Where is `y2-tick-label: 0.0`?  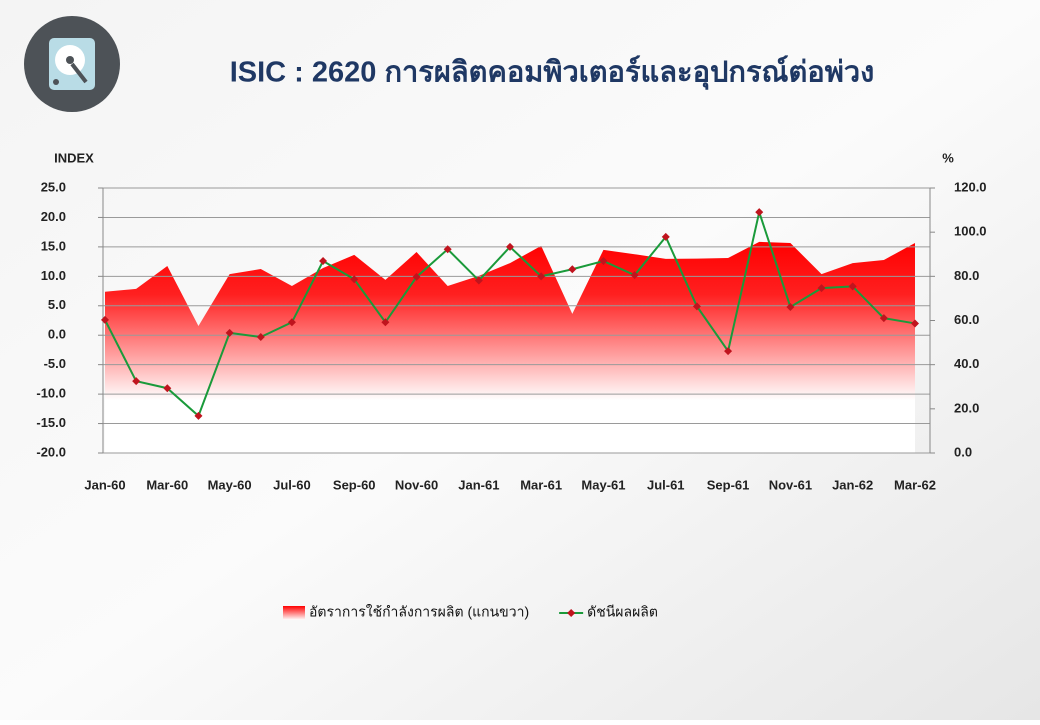 y2-tick-label: 0.0 is located at coordinates (963, 451).